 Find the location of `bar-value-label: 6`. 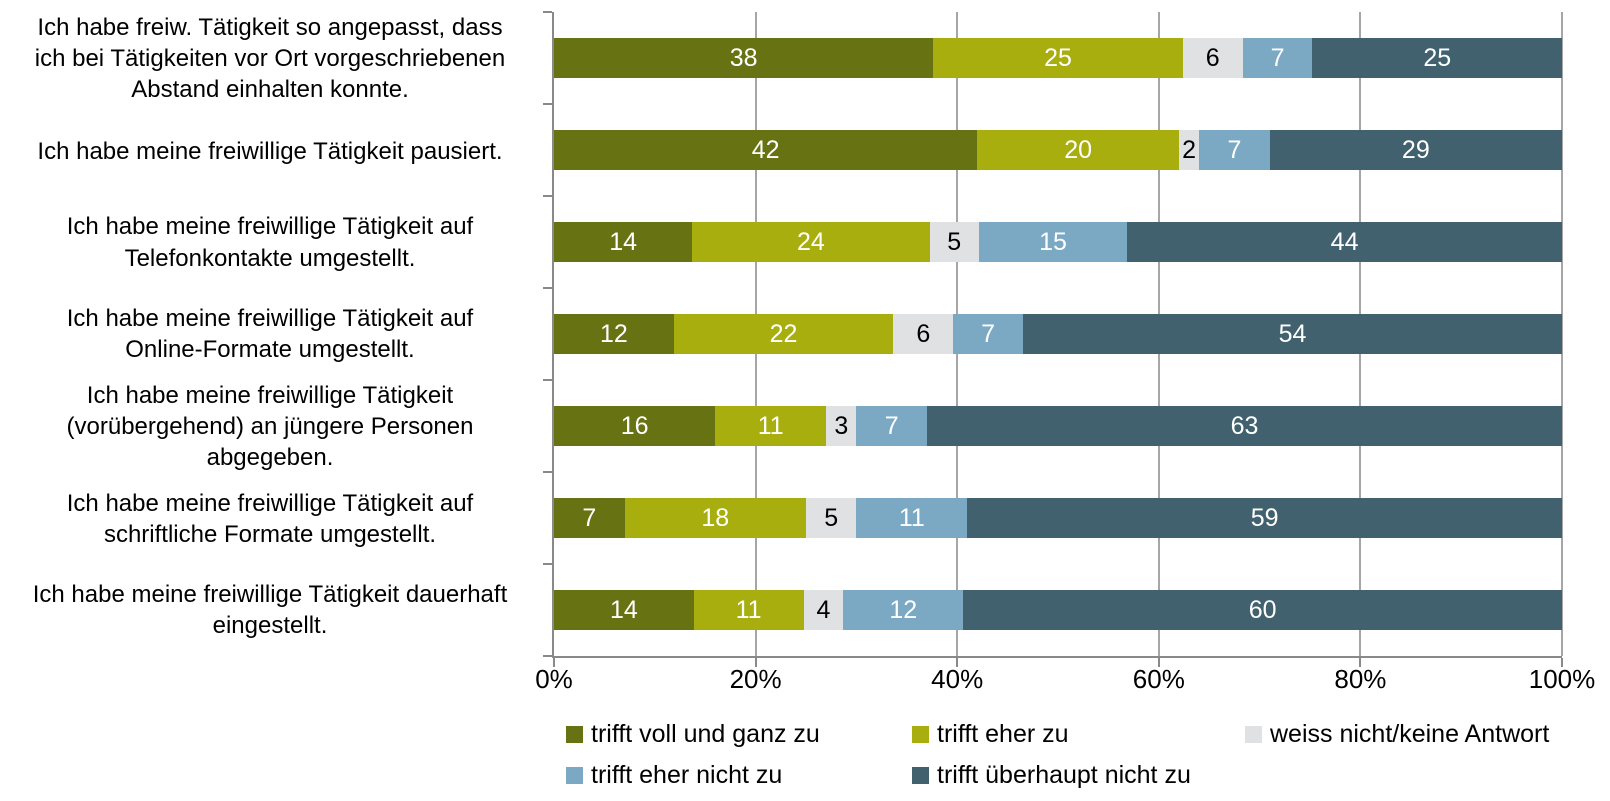

bar-value-label: 6 is located at coordinates (1212, 57).